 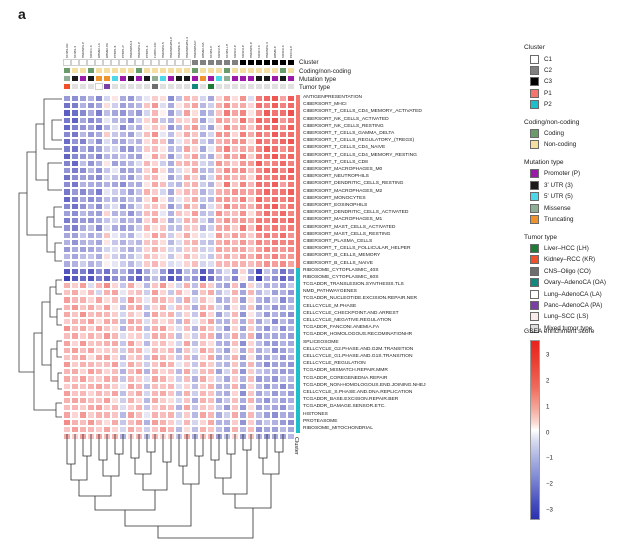 What do you see at coordinates (560, 145) in the screenshot?
I see `legend-item-label: Non-coding` at bounding box center [560, 145].